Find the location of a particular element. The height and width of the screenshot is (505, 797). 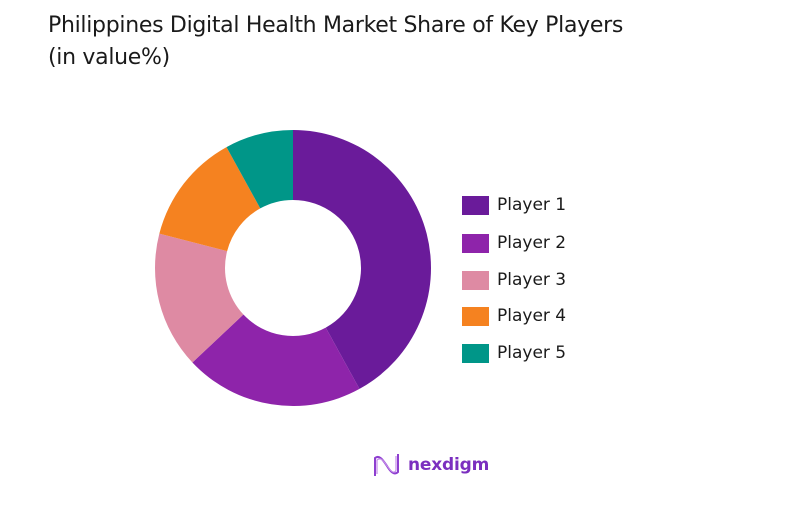

legend-item-player-4: Player 4 is located at coordinates (514, 316).